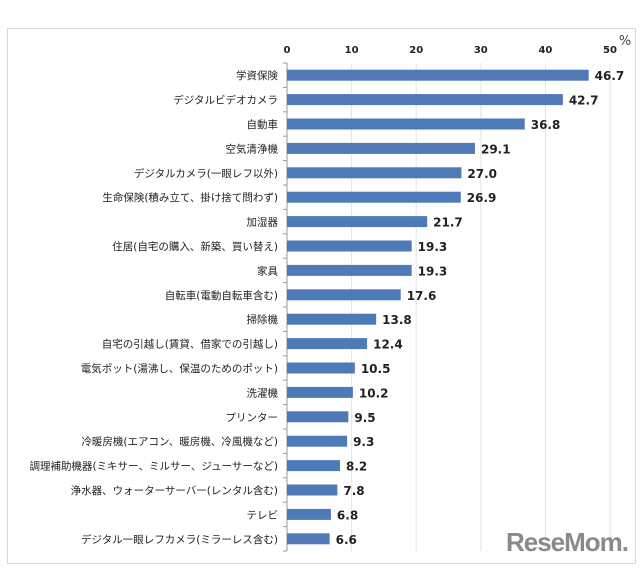 This screenshot has height=568, width=640. What do you see at coordinates (482, 198) in the screenshot?
I see `data-label: 26.9` at bounding box center [482, 198].